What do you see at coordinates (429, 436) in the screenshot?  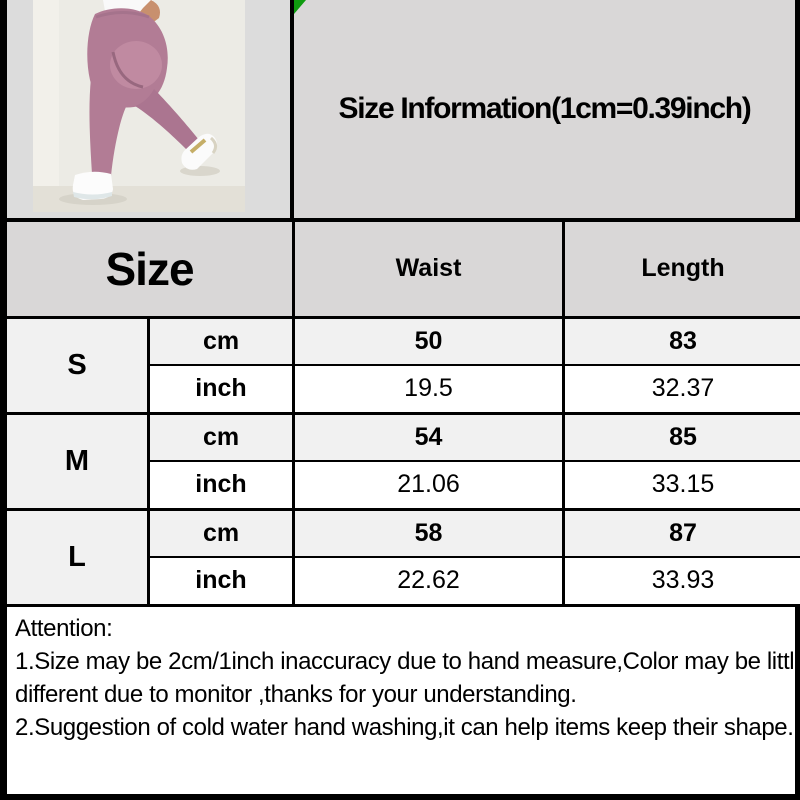 I see `waist-value: 54` at bounding box center [429, 436].